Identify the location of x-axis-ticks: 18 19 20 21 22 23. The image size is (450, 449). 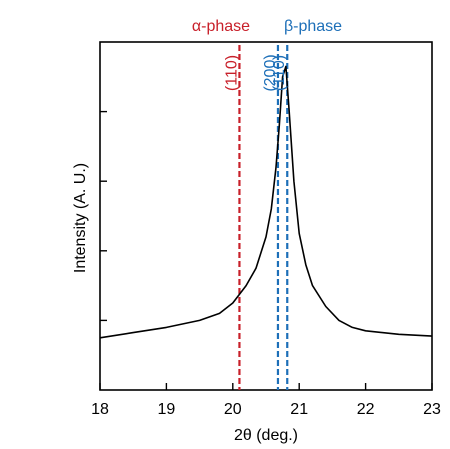
(266, 400).